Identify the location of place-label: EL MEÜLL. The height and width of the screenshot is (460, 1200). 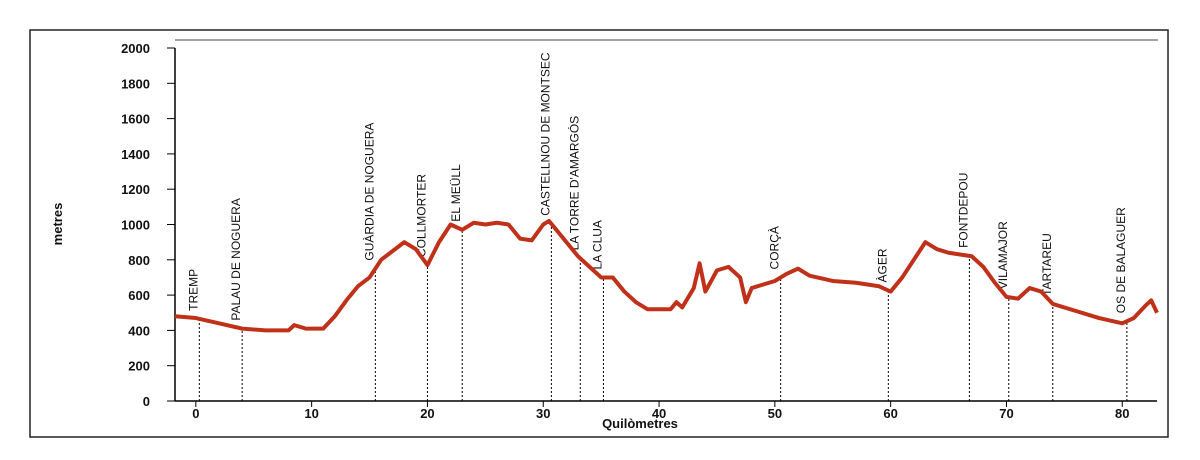
(456, 193).